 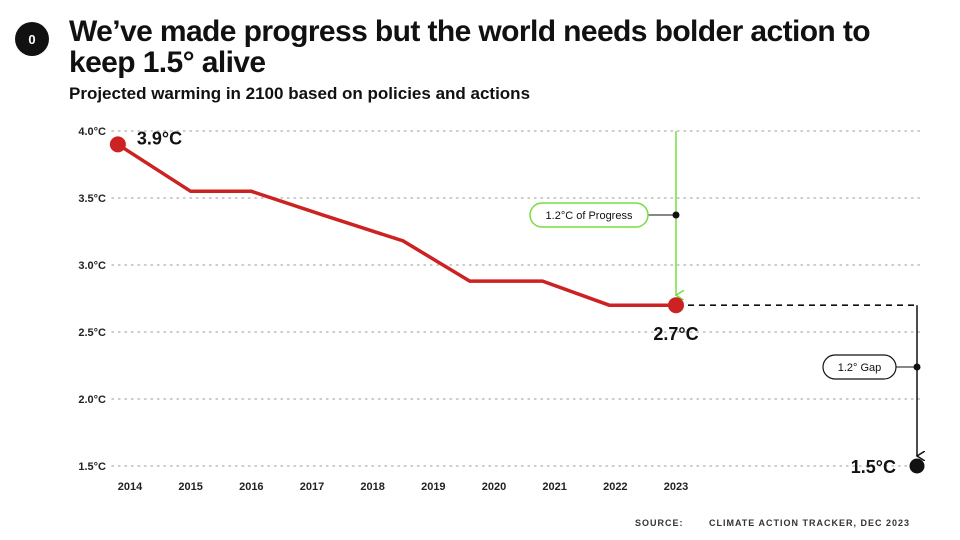 What do you see at coordinates (917, 466) in the screenshot?
I see `target-point` at bounding box center [917, 466].